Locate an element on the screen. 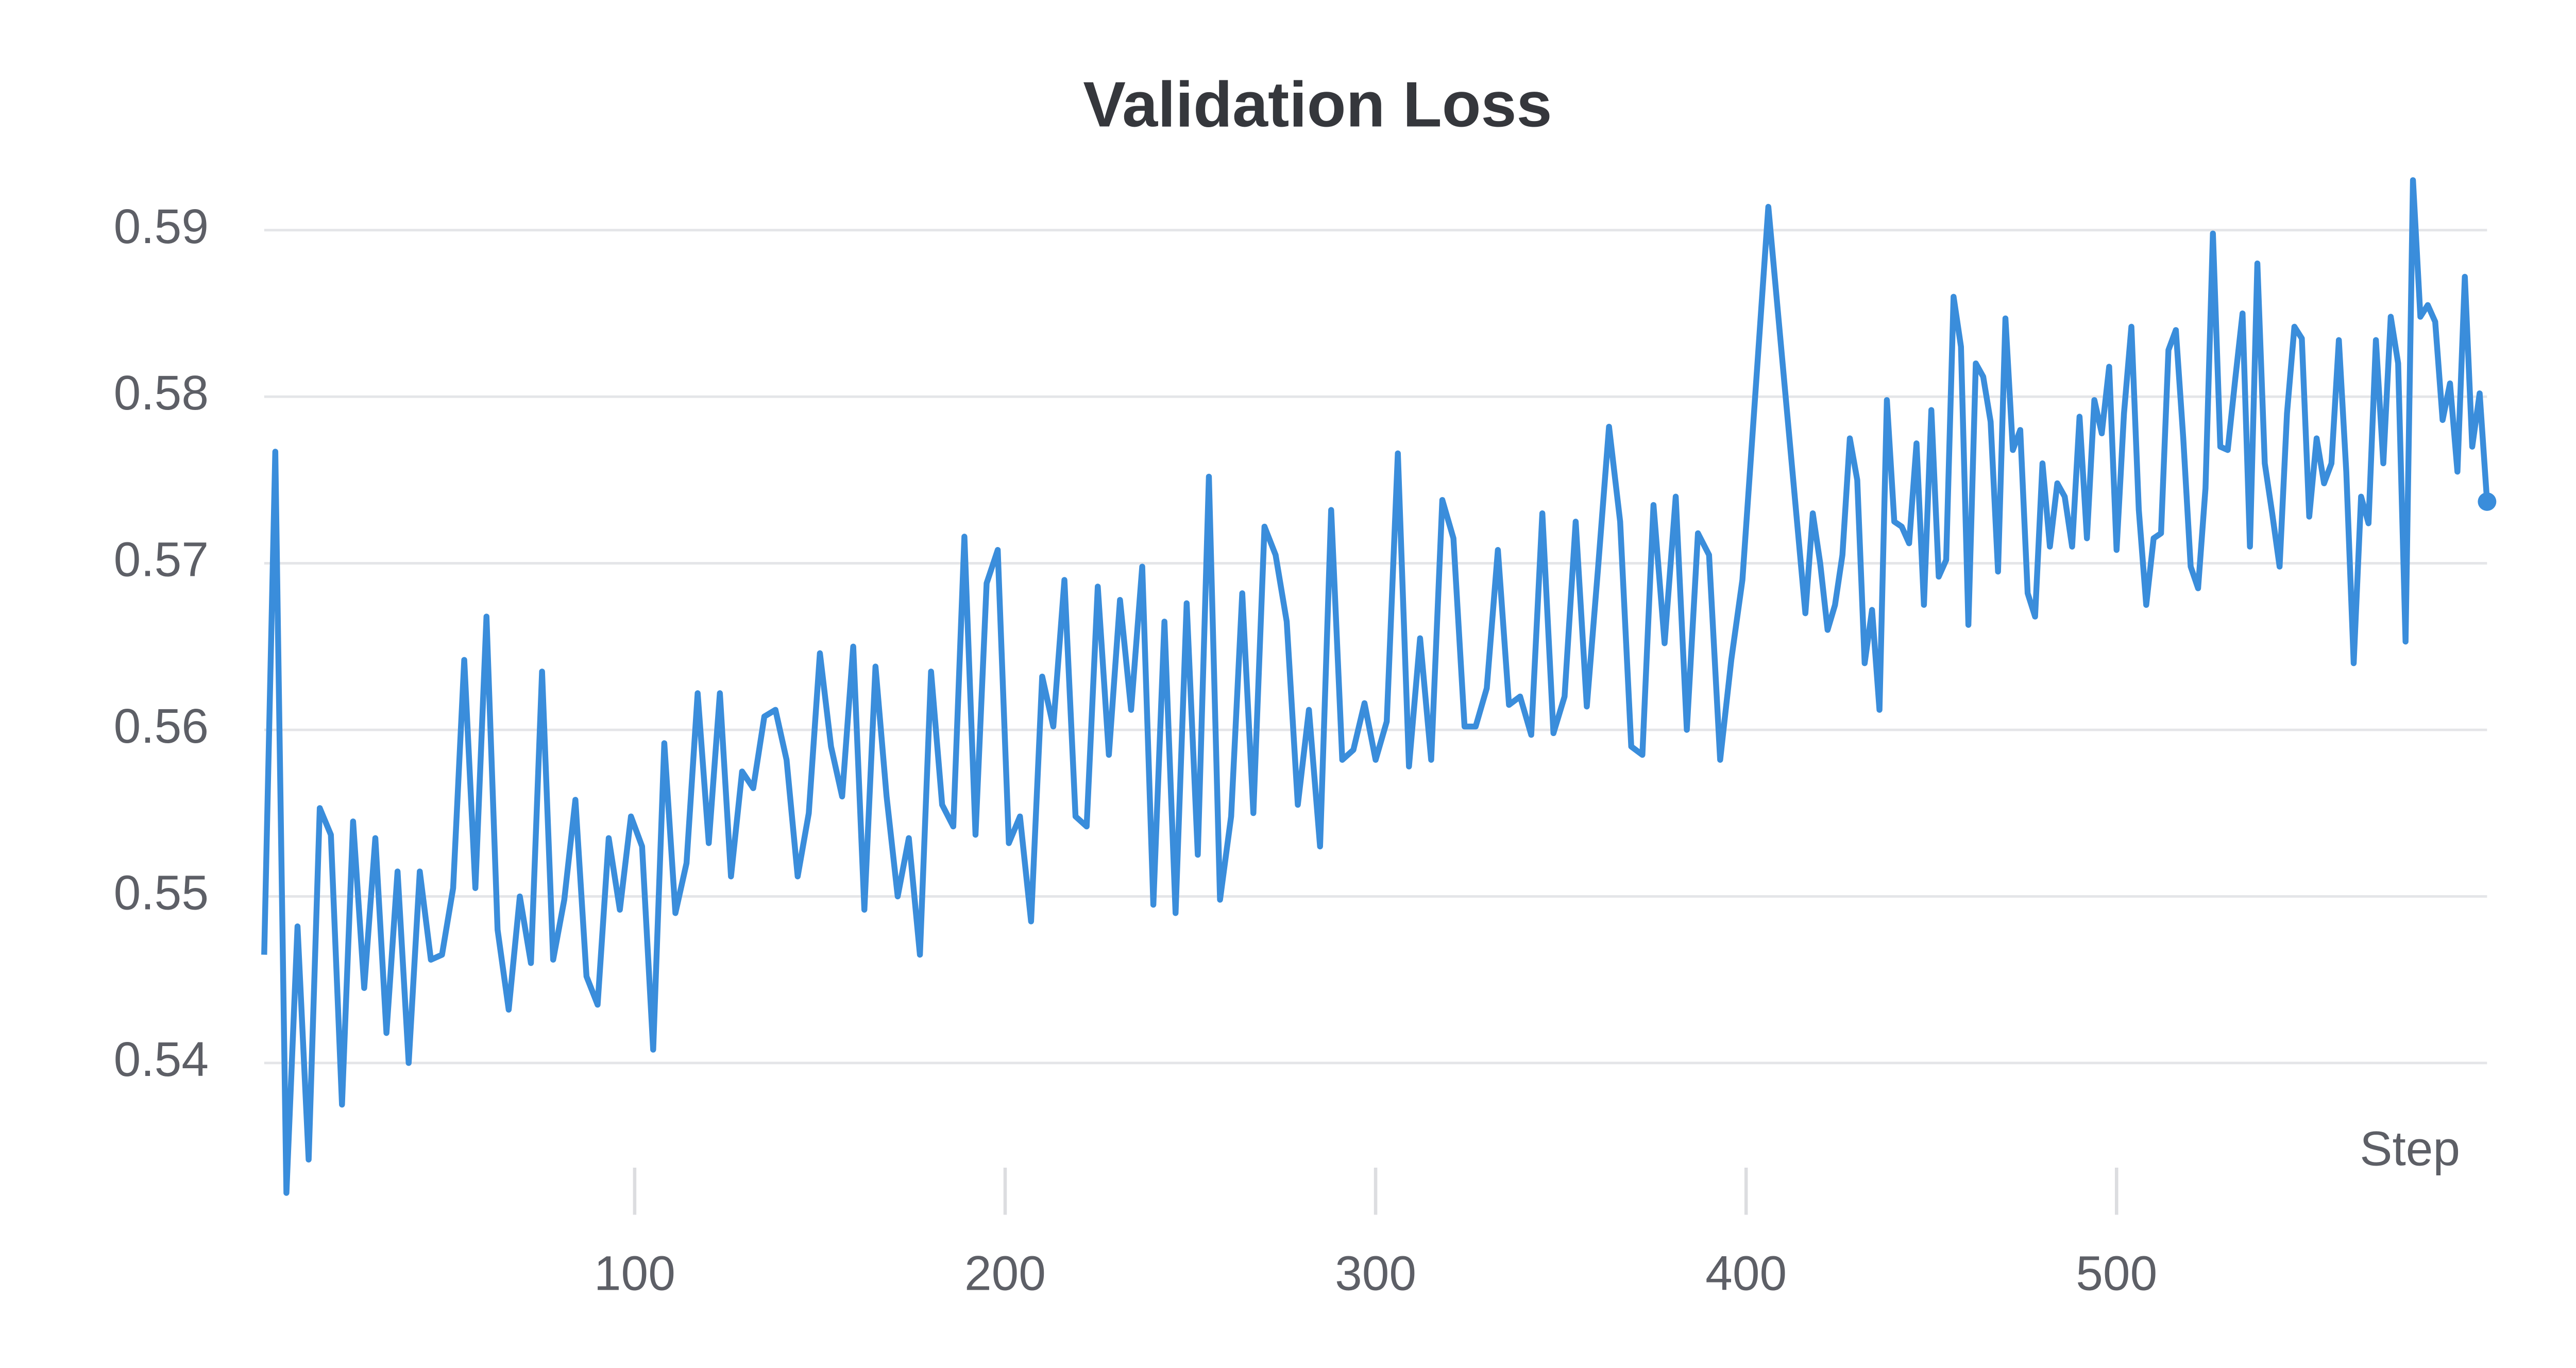  x-tick-label: 200 is located at coordinates (1005, 1273).